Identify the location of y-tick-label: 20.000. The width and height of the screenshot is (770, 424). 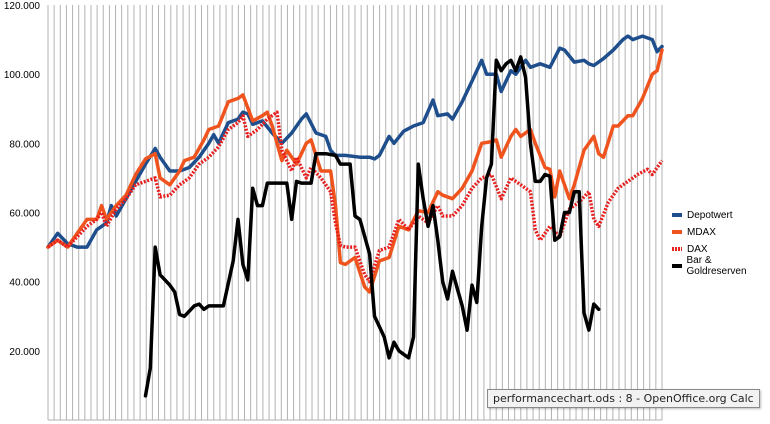
(24, 352).